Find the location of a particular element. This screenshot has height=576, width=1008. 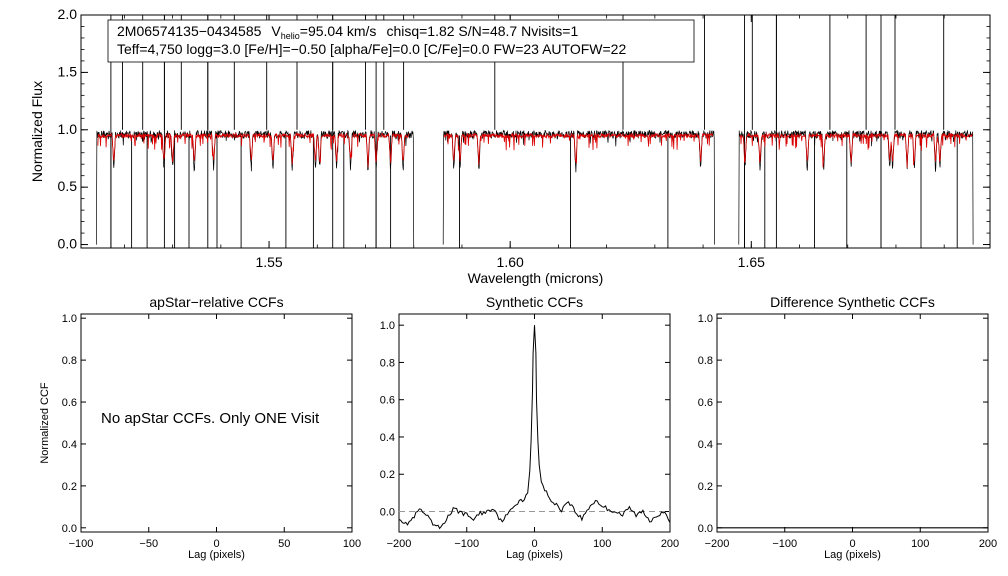

synthetic-ccf-curve is located at coordinates (534, 427).